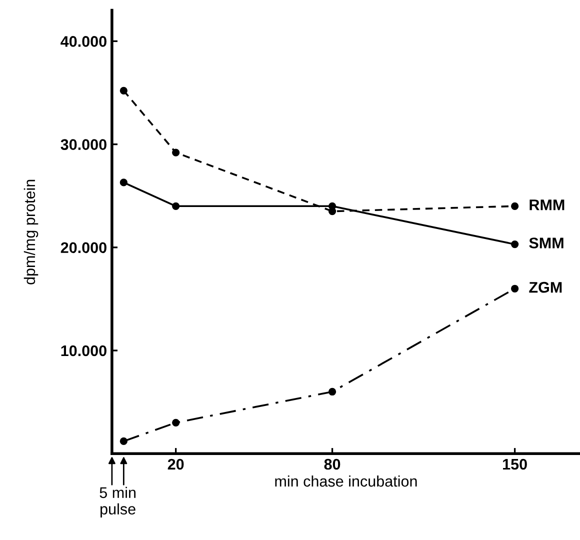 This screenshot has height=540, width=580. What do you see at coordinates (546, 243) in the screenshot?
I see `series-label: SMM` at bounding box center [546, 243].